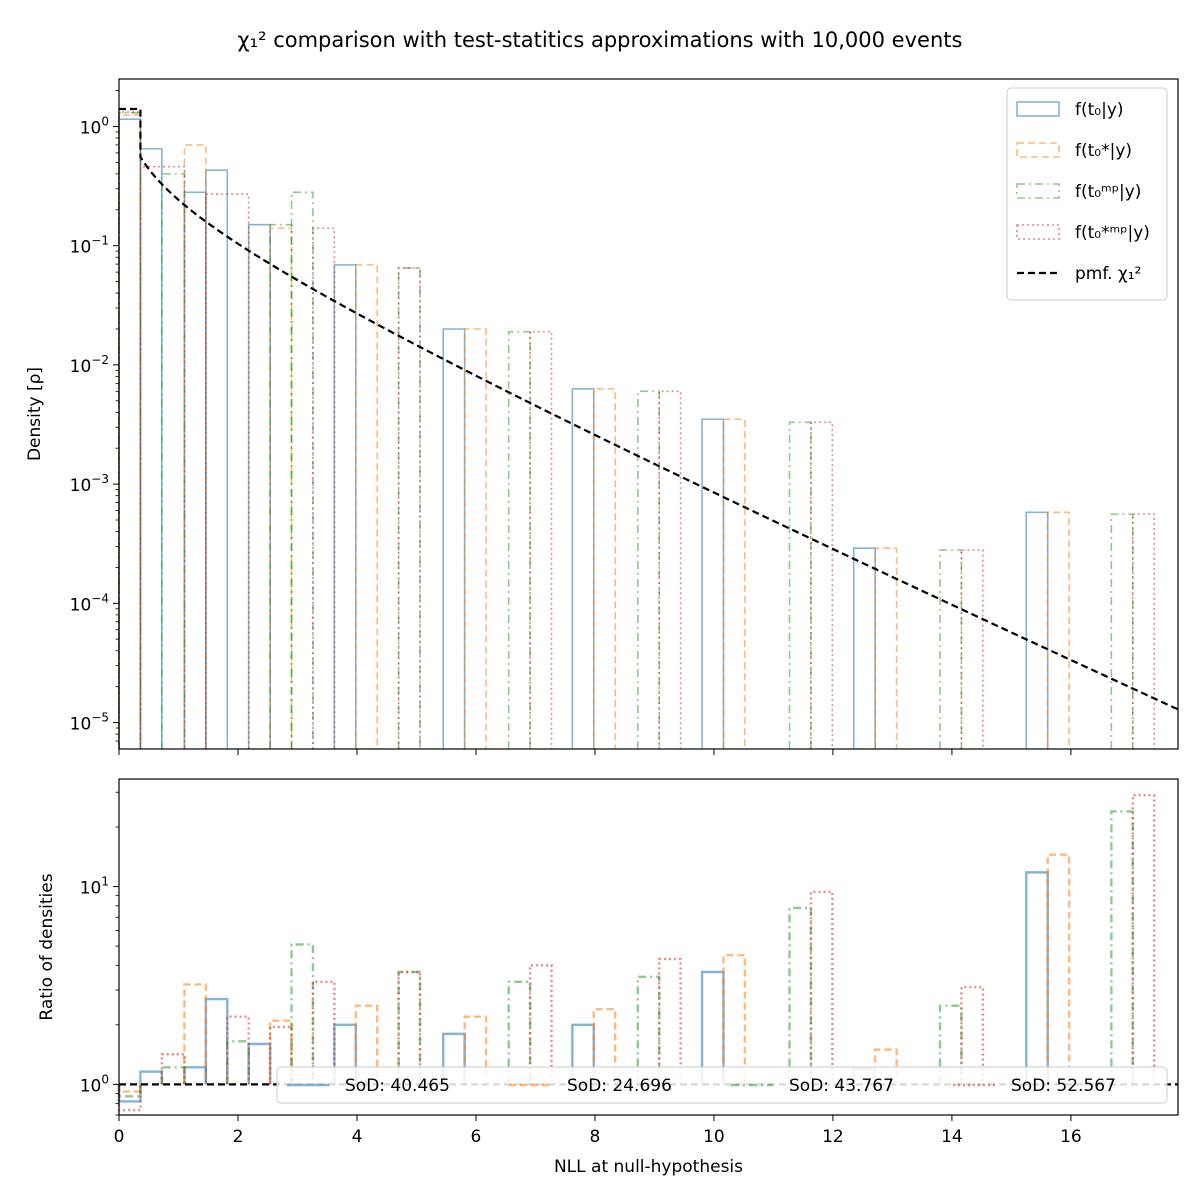 The image size is (1200, 1200). I want to click on legend-label-t0mp: SoD: 43.767, so click(841, 1086).